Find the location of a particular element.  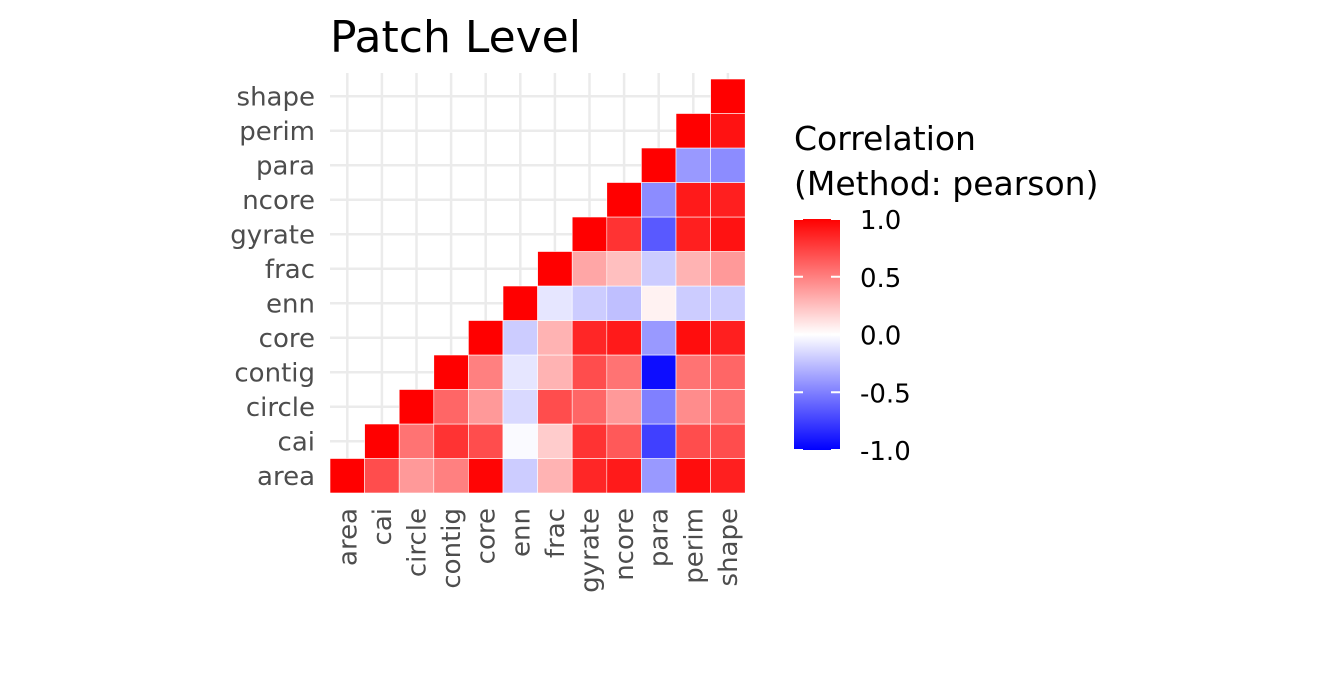

heatmap-cell-shape-perim is located at coordinates (728, 131).